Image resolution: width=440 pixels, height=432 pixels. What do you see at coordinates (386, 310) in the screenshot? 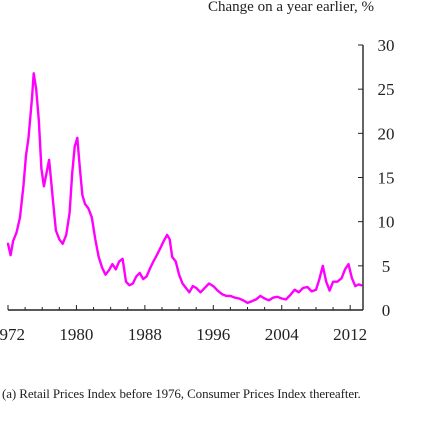
I see `y-tick-label: 0` at bounding box center [386, 310].